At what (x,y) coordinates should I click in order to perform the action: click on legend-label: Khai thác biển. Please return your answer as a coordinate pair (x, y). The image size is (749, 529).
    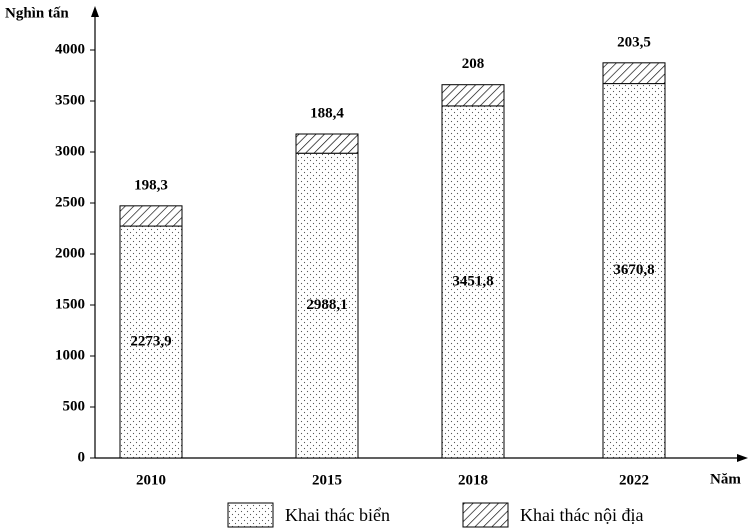
    Looking at the image, I should click on (337, 515).